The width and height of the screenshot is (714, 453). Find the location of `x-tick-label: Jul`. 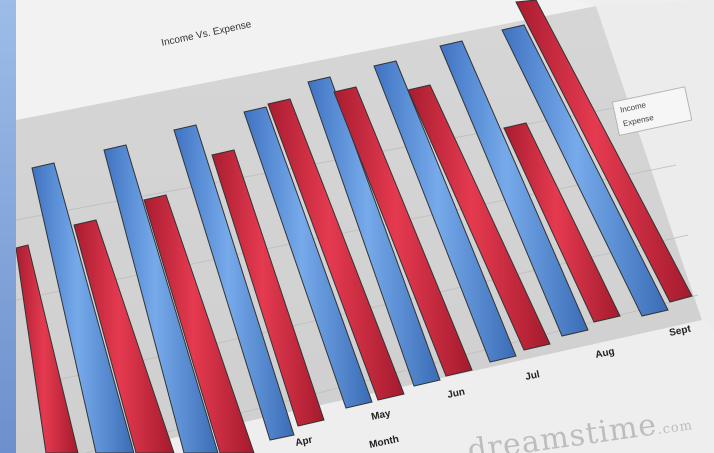

x-tick-label: Jul is located at coordinates (532, 376).